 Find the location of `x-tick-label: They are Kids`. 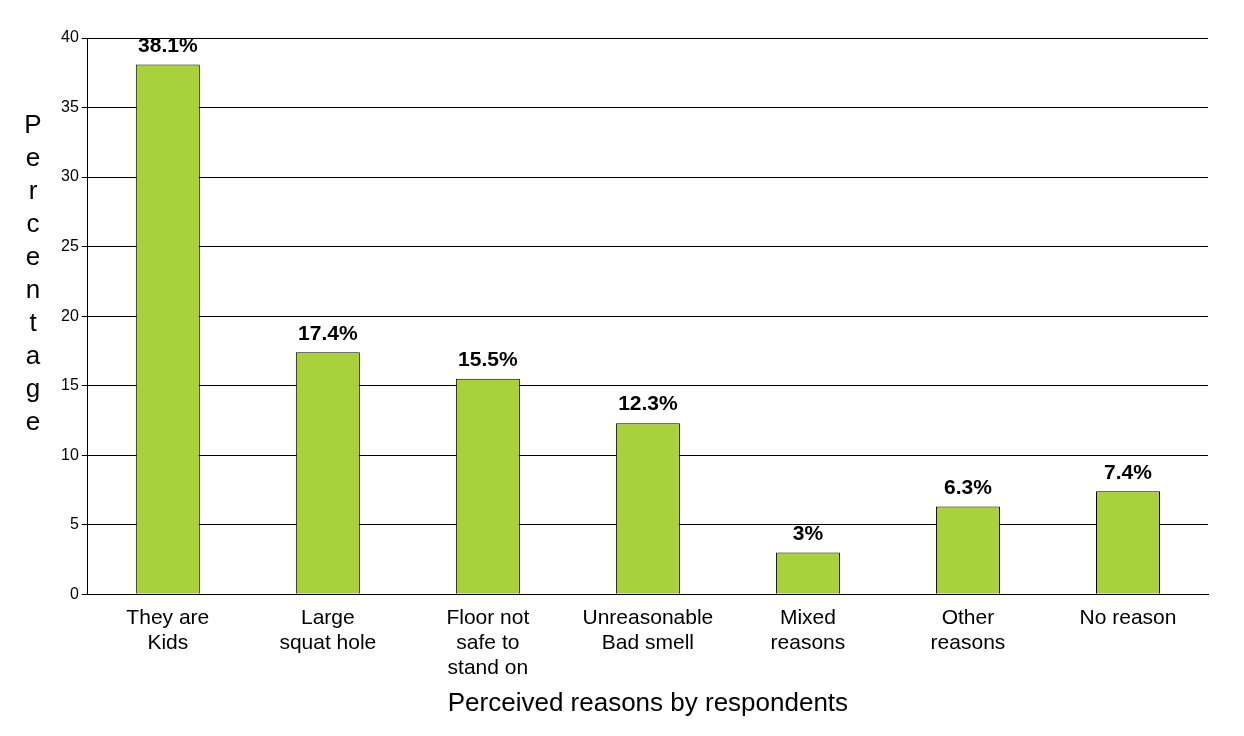

x-tick-label: They are Kids is located at coordinates (168, 628).